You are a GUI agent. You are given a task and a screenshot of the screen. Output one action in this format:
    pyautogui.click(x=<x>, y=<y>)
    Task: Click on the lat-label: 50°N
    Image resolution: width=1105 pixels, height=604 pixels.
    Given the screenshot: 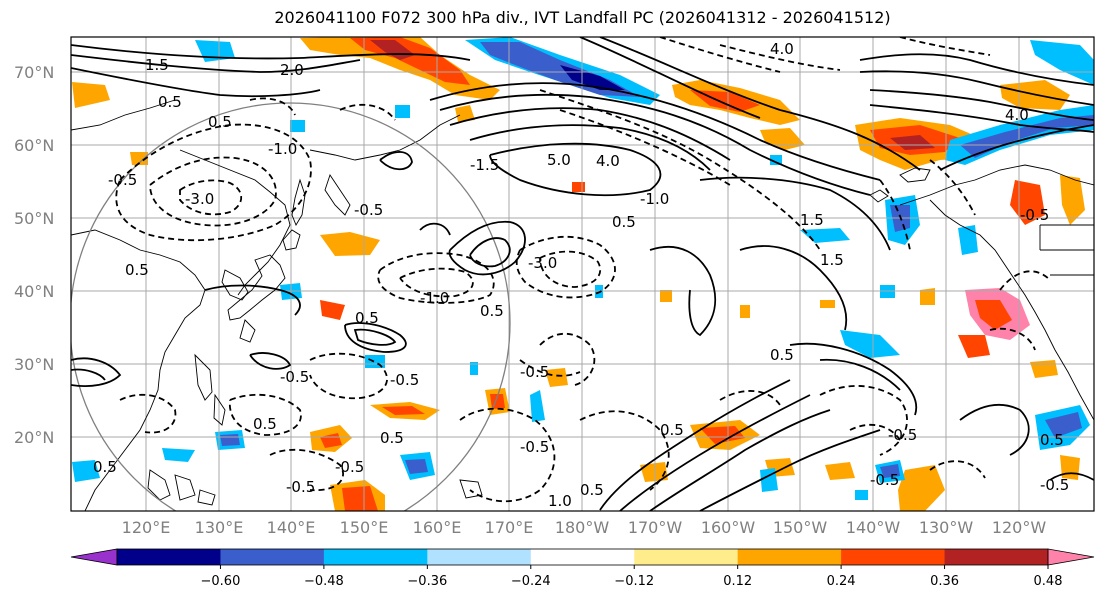 What is the action you would take?
    pyautogui.click(x=34, y=218)
    